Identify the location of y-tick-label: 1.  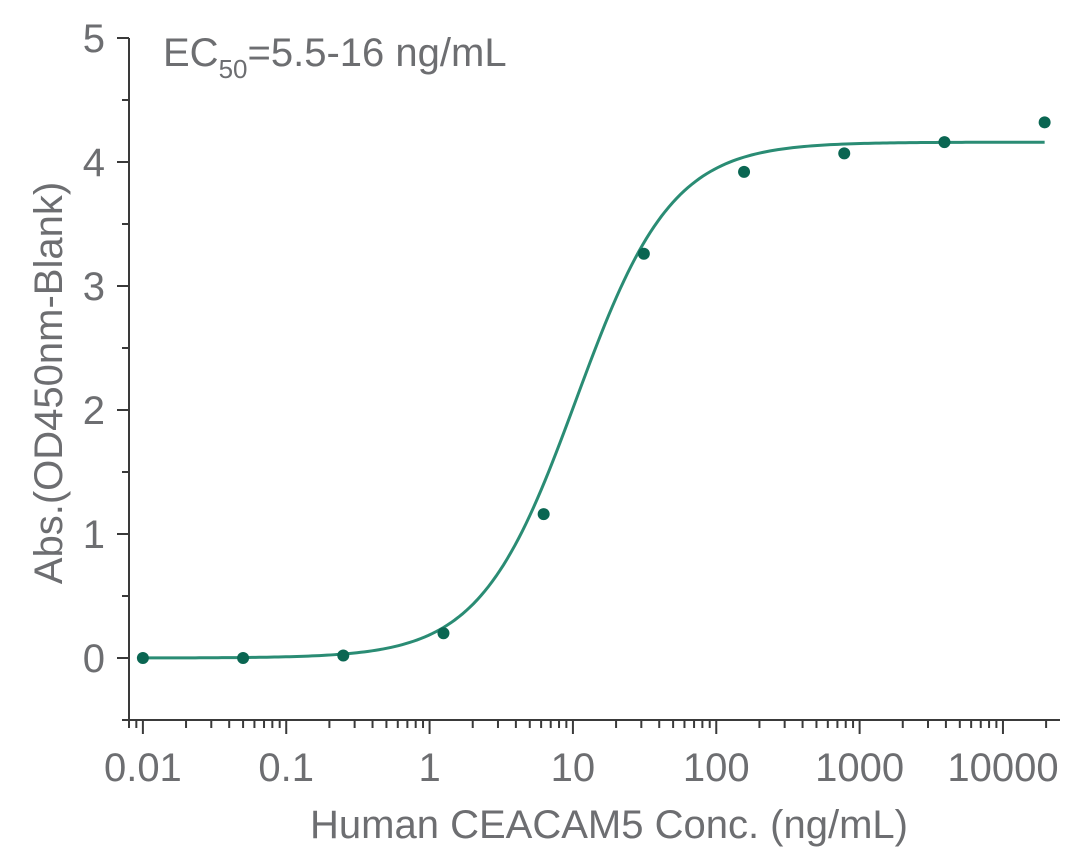
(94, 535).